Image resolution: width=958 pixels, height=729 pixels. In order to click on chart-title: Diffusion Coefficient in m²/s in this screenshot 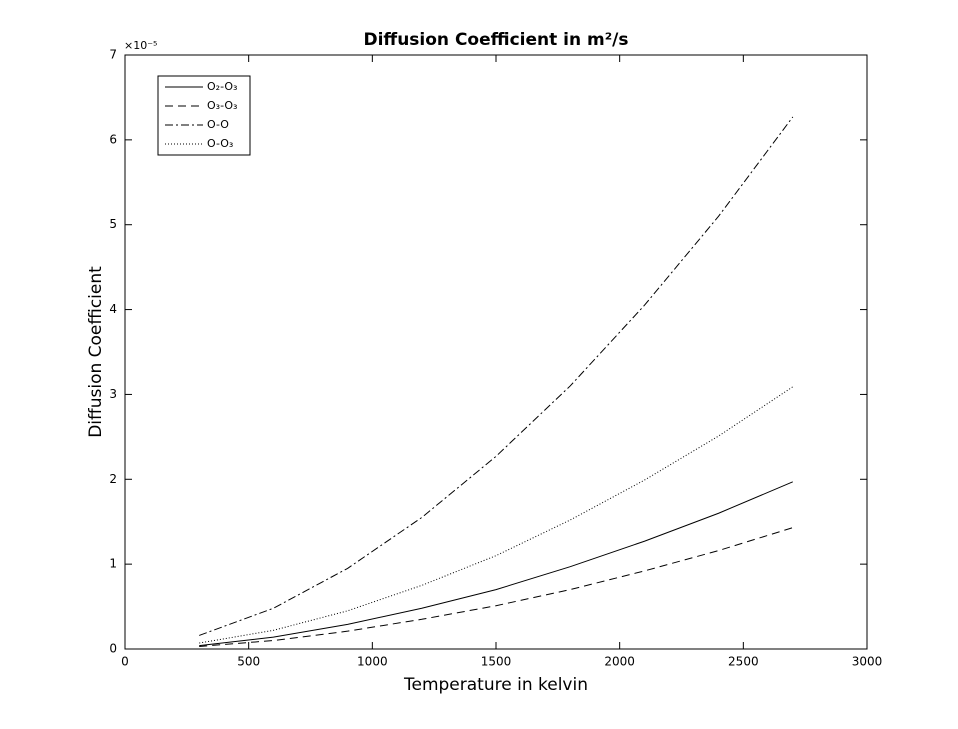, I will do `click(495, 40)`.